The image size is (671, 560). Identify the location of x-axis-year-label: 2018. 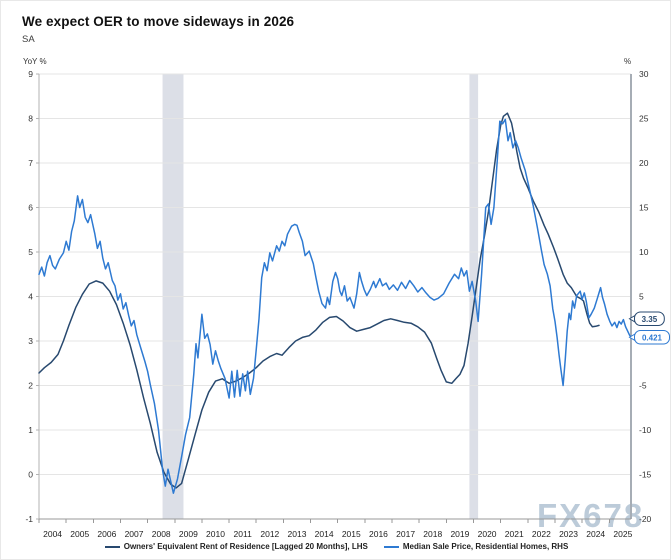
(432, 534).